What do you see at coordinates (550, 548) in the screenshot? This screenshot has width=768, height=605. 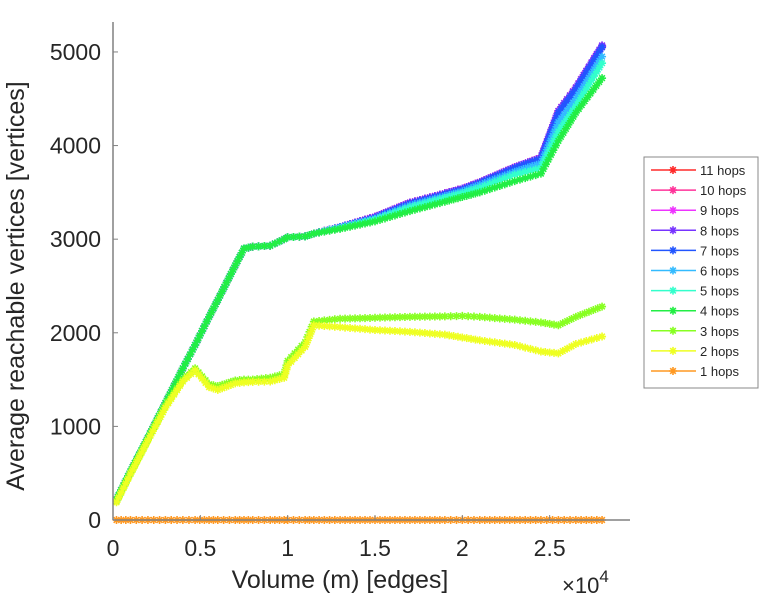 I see `x-tick-label: 2.5` at bounding box center [550, 548].